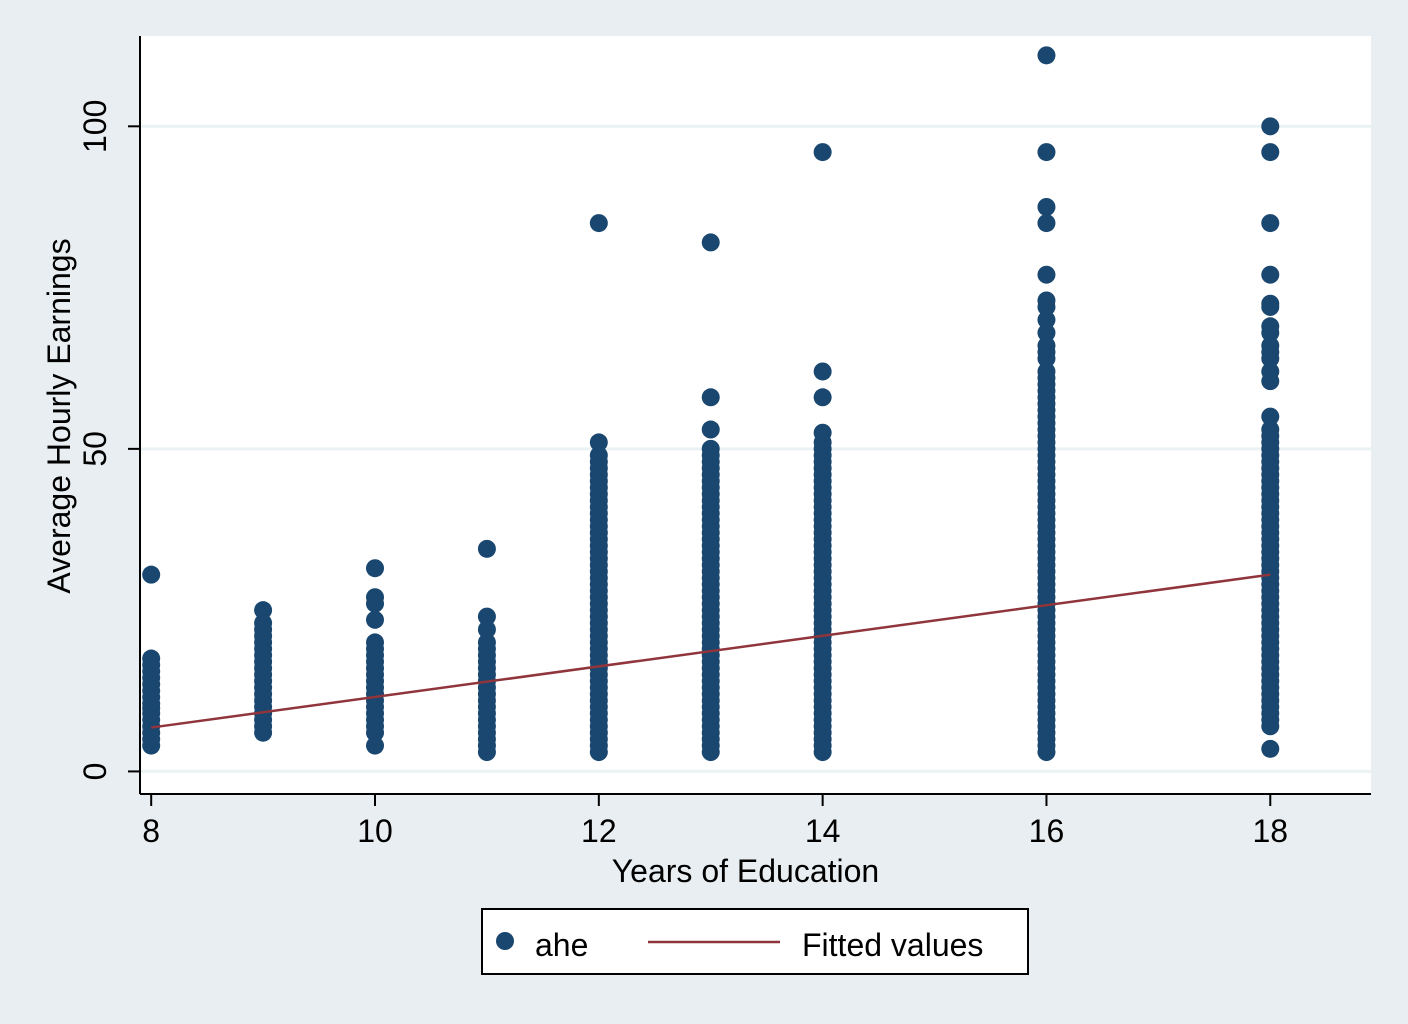 The height and width of the screenshot is (1024, 1408). Describe the element at coordinates (505, 941) in the screenshot. I see `legend-marker-ahe` at that location.